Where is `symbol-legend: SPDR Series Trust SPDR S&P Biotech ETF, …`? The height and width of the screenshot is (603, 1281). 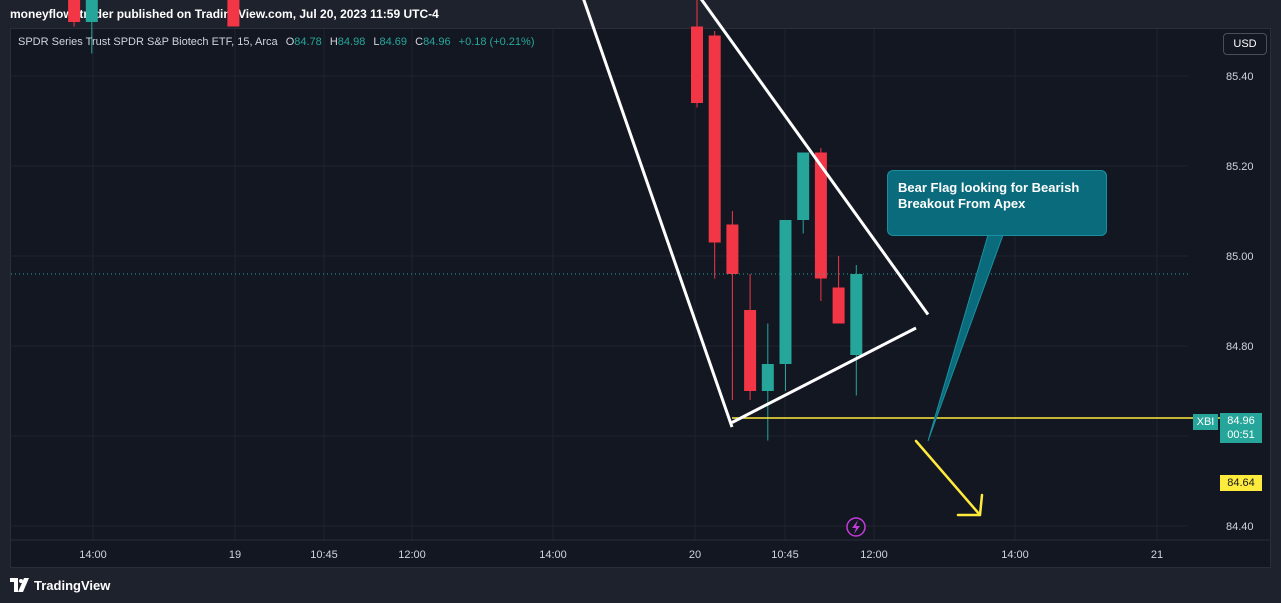
symbol-legend: SPDR Series Trust SPDR S&P Biotech ETF, … is located at coordinates (276, 42).